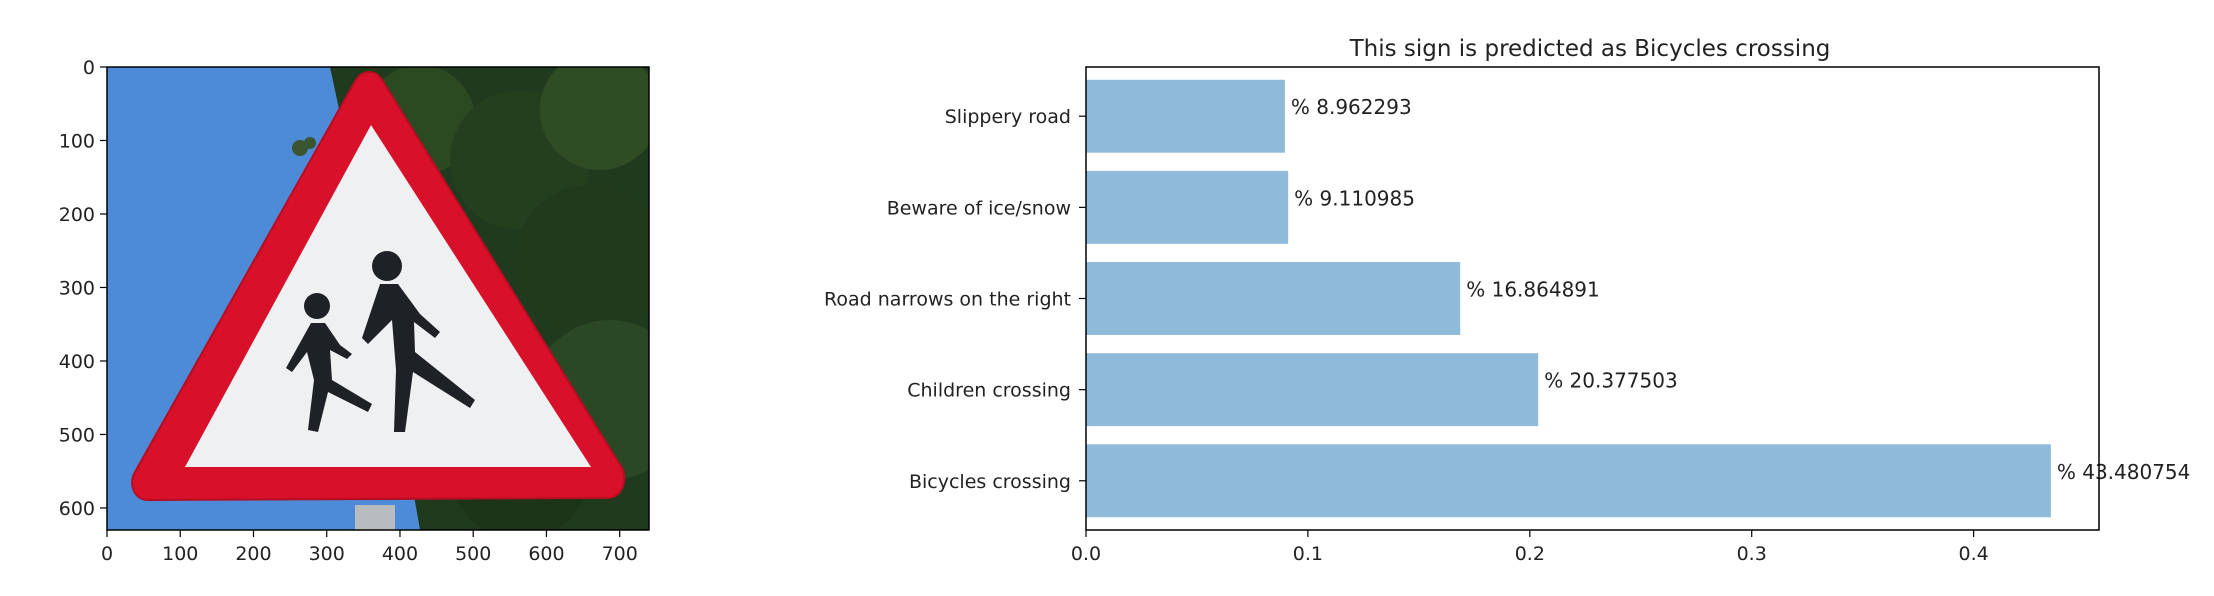 The height and width of the screenshot is (596, 2214). What do you see at coordinates (1086, 554) in the screenshot?
I see `bar-x-tick-label: 0.0` at bounding box center [1086, 554].